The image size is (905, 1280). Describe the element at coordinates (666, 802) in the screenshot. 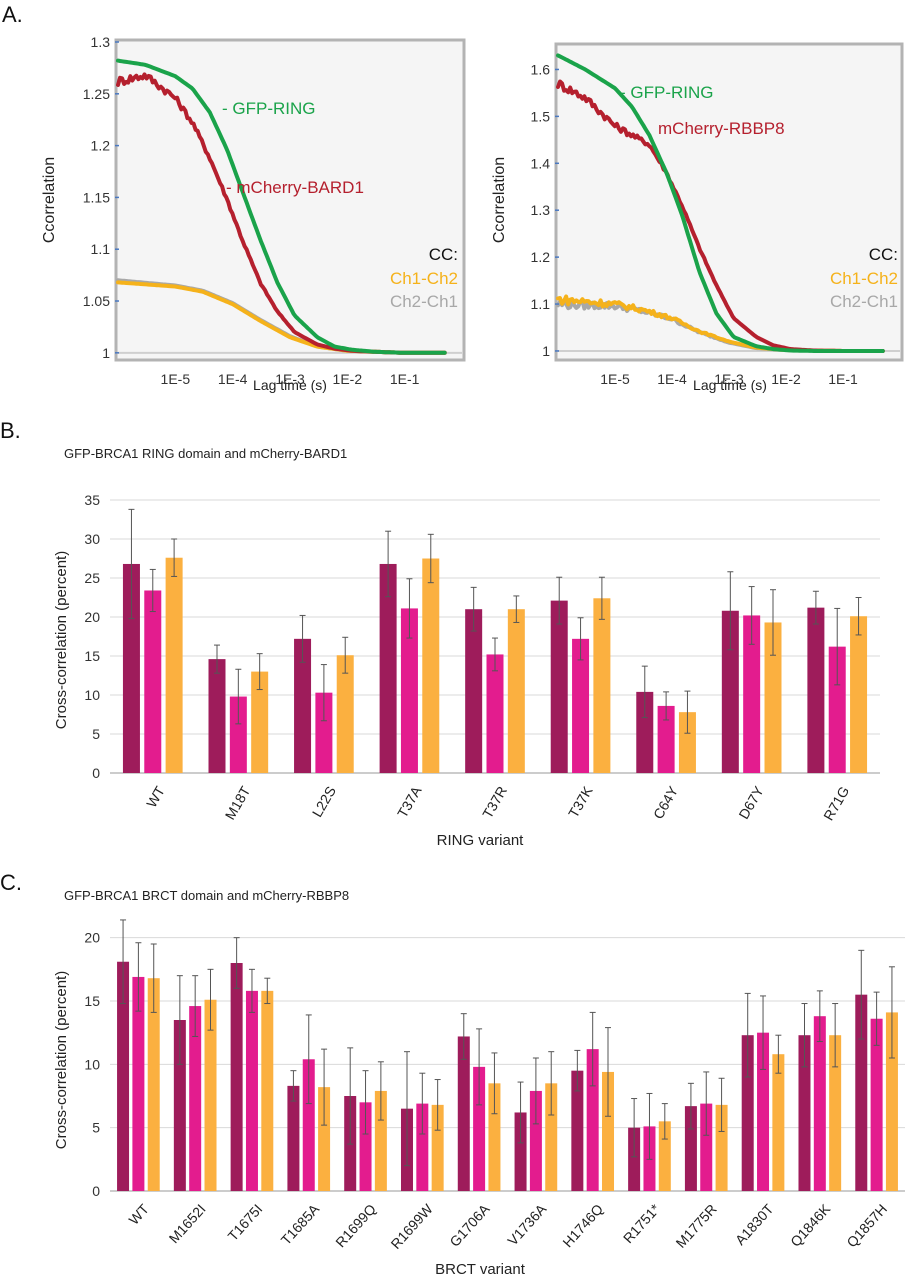

I see `x-tick-label: C64Y` at that location.